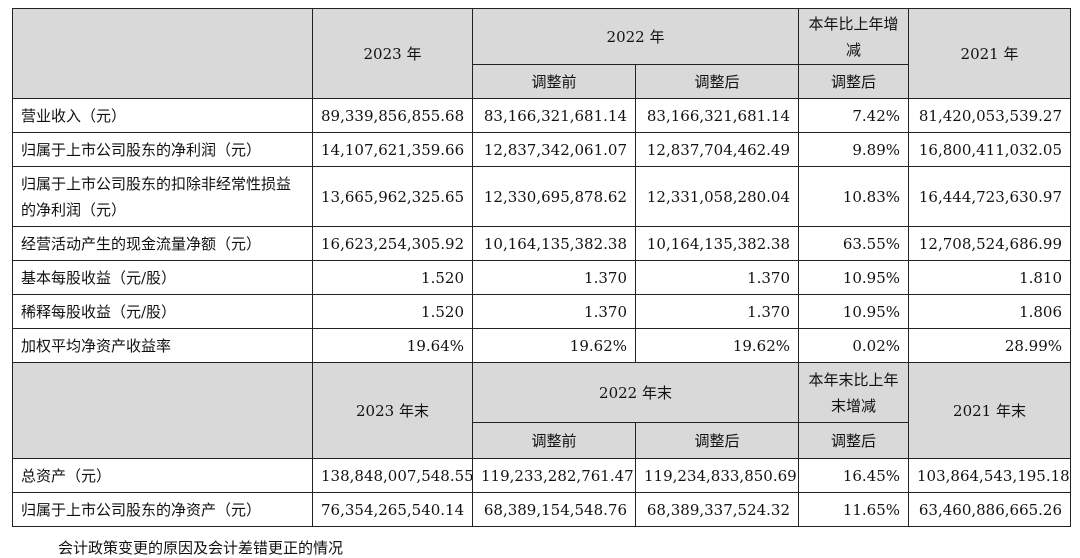 The height and width of the screenshot is (558, 1080). Describe the element at coordinates (990, 243) in the screenshot. I see `value-2021: 12,708,524,686.99` at that location.